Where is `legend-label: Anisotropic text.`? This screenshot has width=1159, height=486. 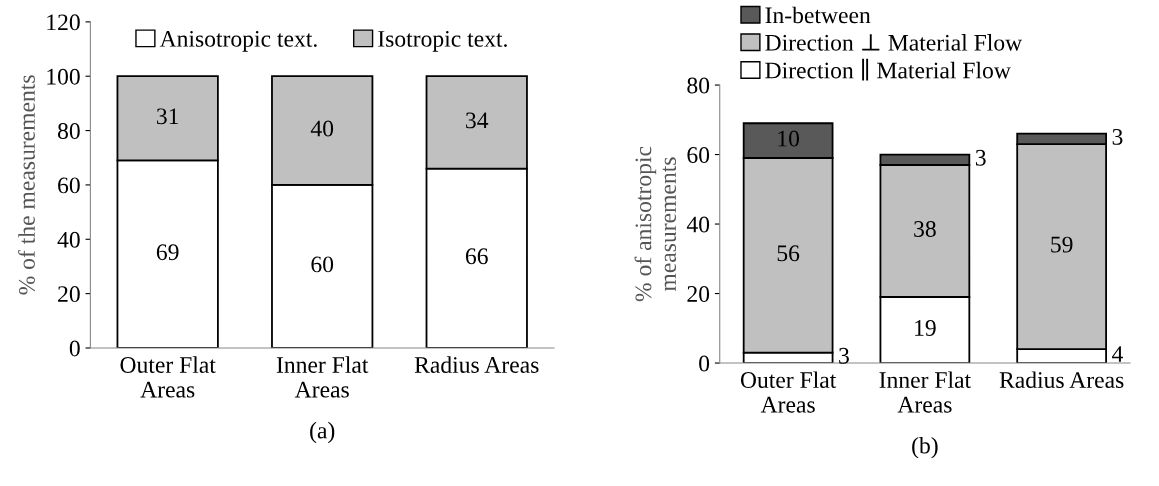 legend-label: Anisotropic text. is located at coordinates (238, 41).